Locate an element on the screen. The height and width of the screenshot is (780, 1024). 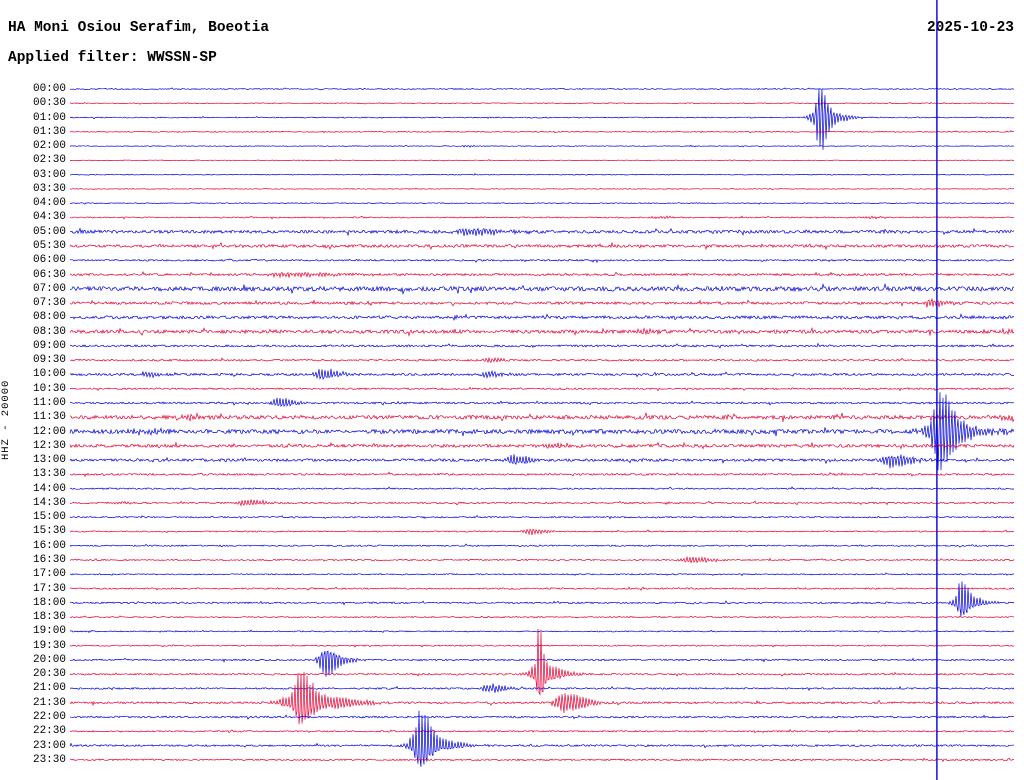
trace-row-09:00 is located at coordinates (542, 345).